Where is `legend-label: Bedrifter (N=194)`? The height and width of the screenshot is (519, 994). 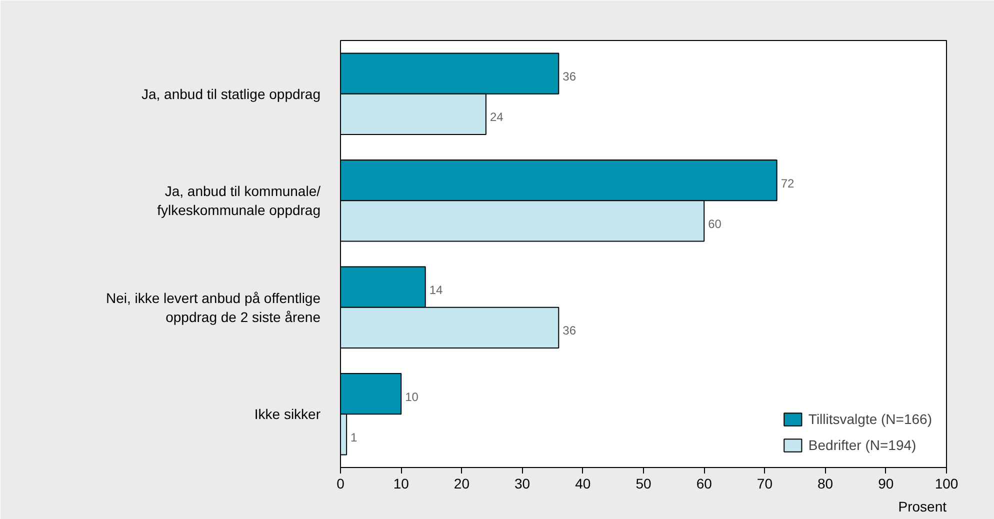
legend-label: Bedrifter (N=194) is located at coordinates (862, 445).